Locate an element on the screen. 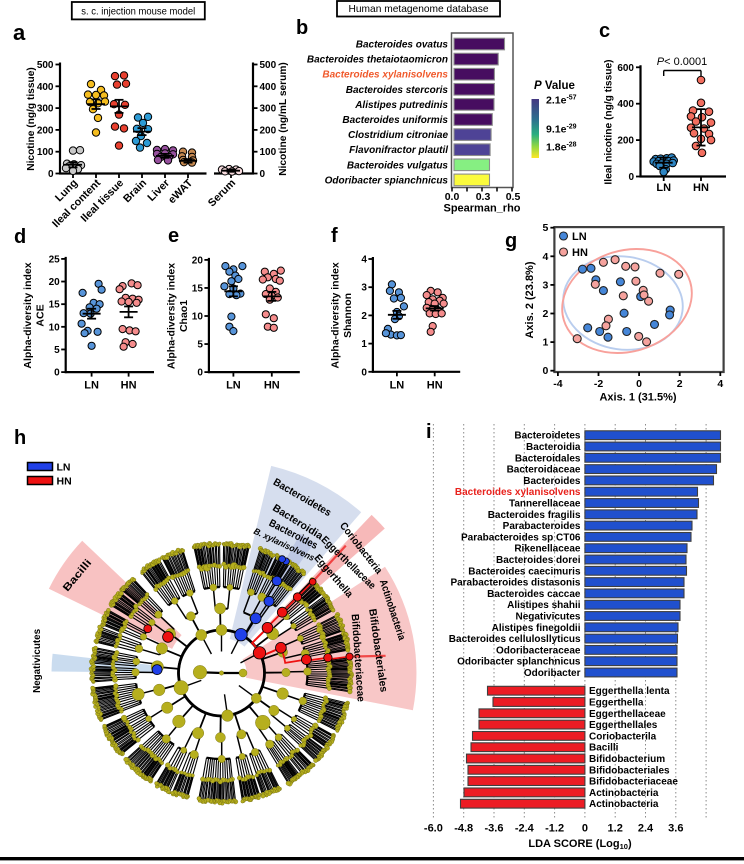 The image size is (744, 864). svg-text: Bacteroides is located at coordinates (552, 481).